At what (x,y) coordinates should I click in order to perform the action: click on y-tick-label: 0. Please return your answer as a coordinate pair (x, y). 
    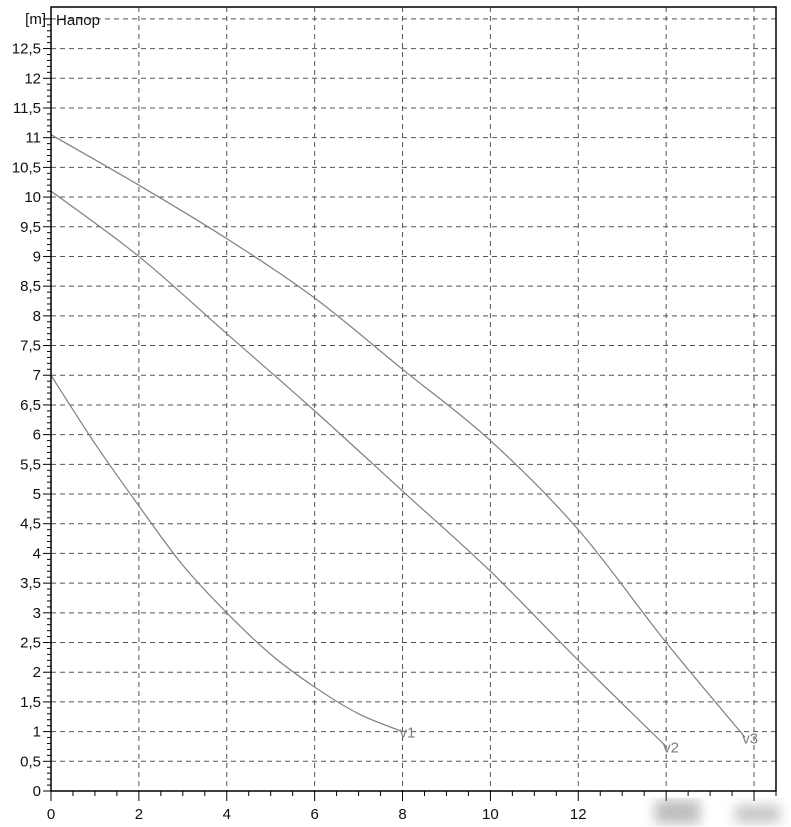
    Looking at the image, I should click on (37, 791).